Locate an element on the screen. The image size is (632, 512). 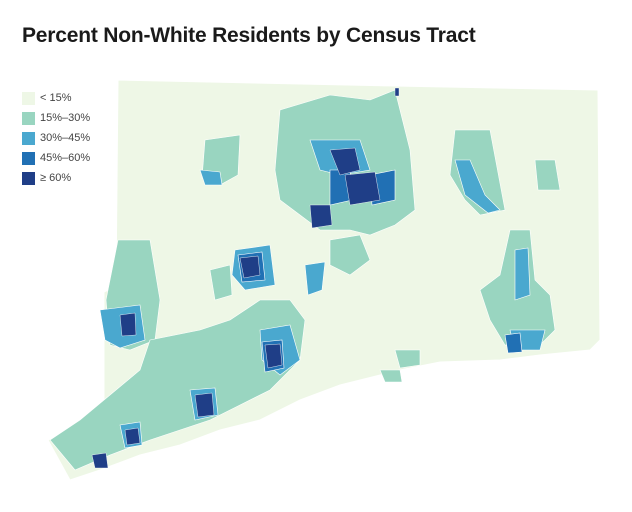
legend-item: 45%–60% is located at coordinates (56, 158).